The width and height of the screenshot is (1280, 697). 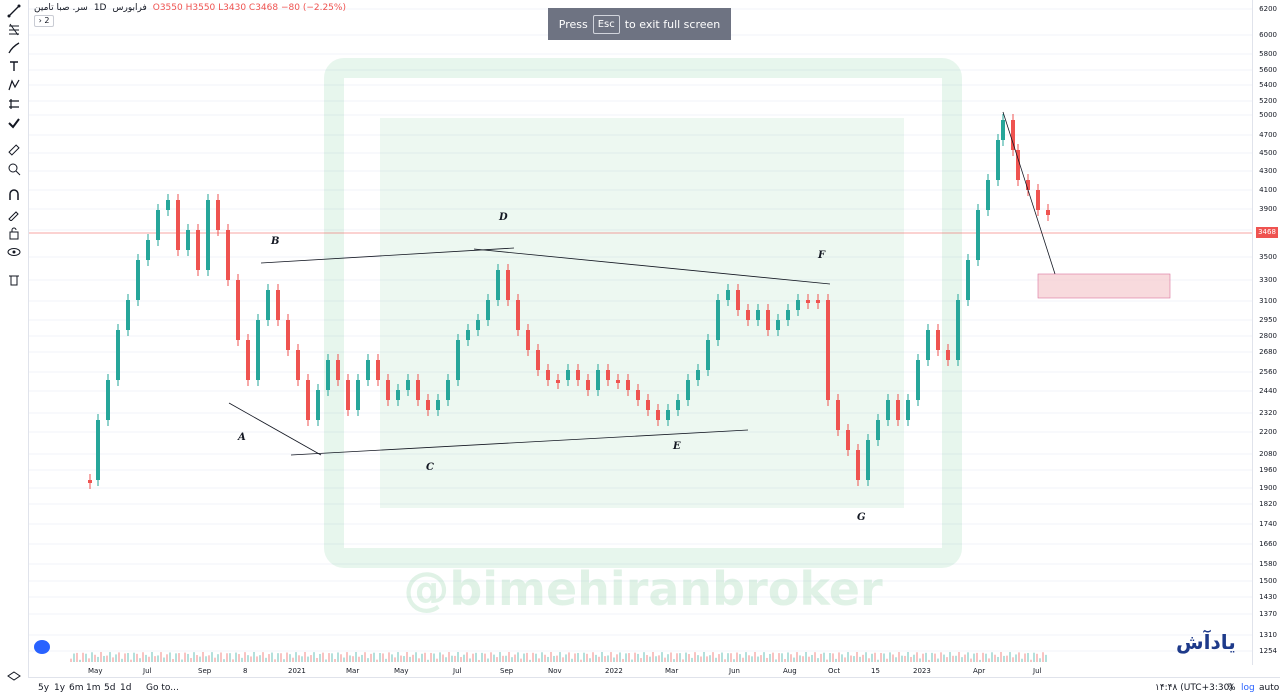 What do you see at coordinates (14, 214) in the screenshot?
I see `draw-lock-icon` at bounding box center [14, 214].